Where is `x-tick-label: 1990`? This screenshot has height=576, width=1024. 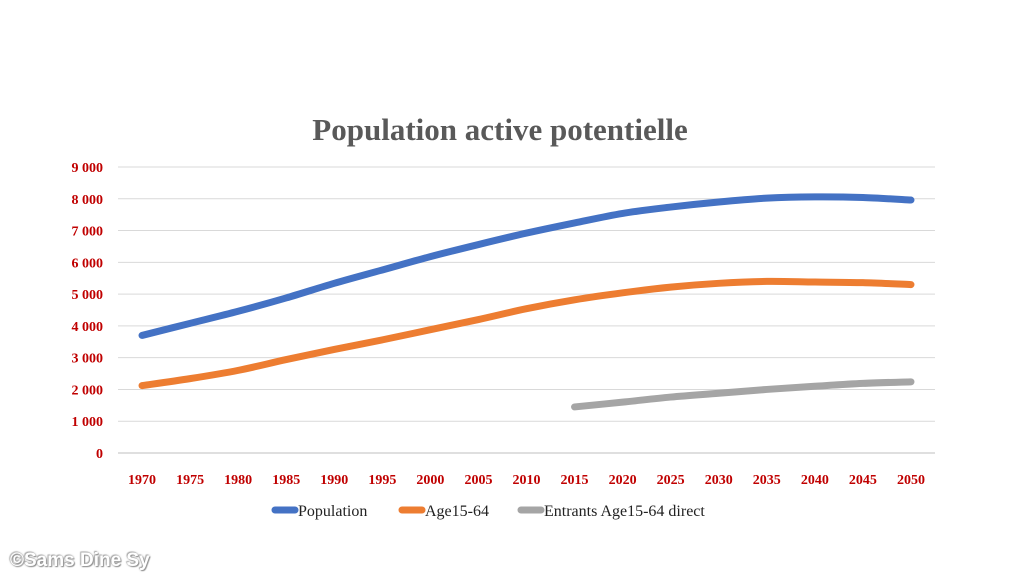 x-tick-label: 1990 is located at coordinates (334, 480).